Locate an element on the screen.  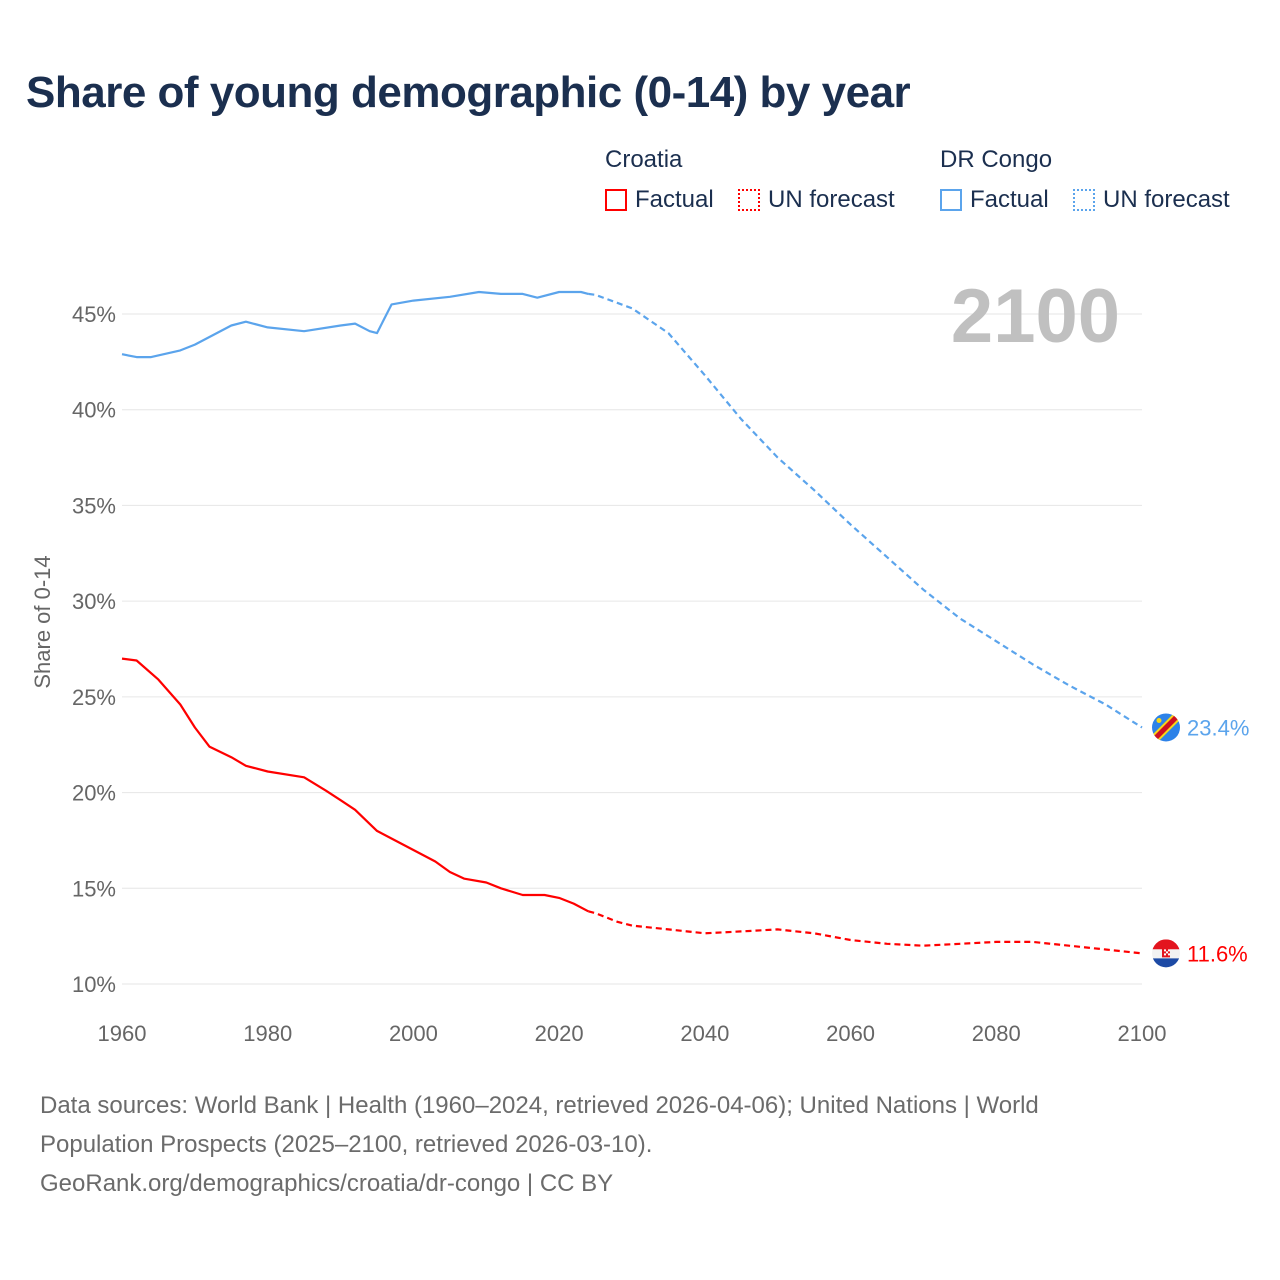
legend-group-drcongo: DR Congo is located at coordinates (996, 159).